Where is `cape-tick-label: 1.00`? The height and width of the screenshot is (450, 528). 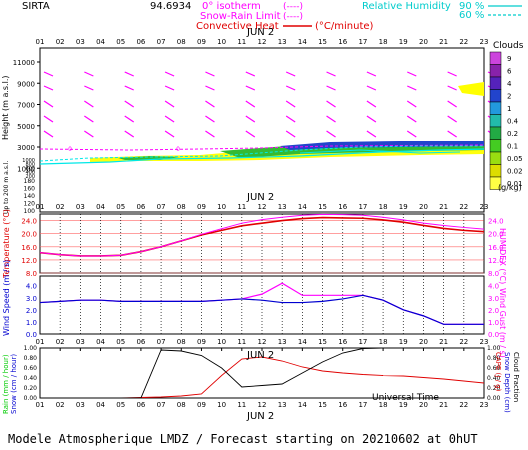
cape-tick-label: 1.00 is located at coordinates (494, 348).